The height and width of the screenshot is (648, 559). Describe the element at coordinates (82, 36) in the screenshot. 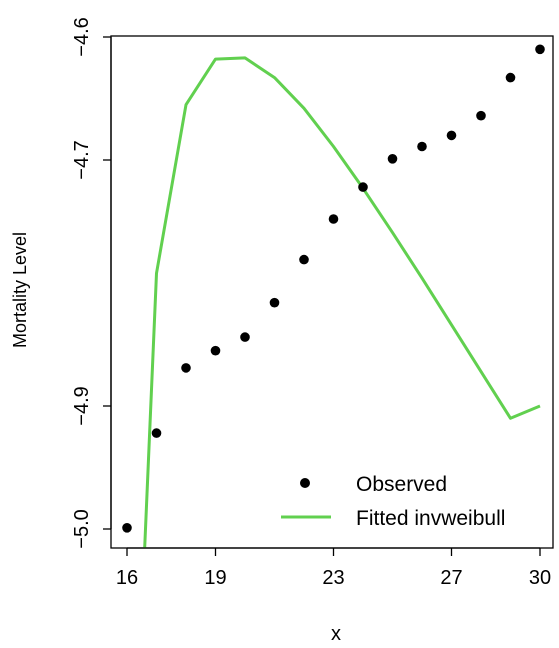

I see `y-tick-label: −4.6` at that location.